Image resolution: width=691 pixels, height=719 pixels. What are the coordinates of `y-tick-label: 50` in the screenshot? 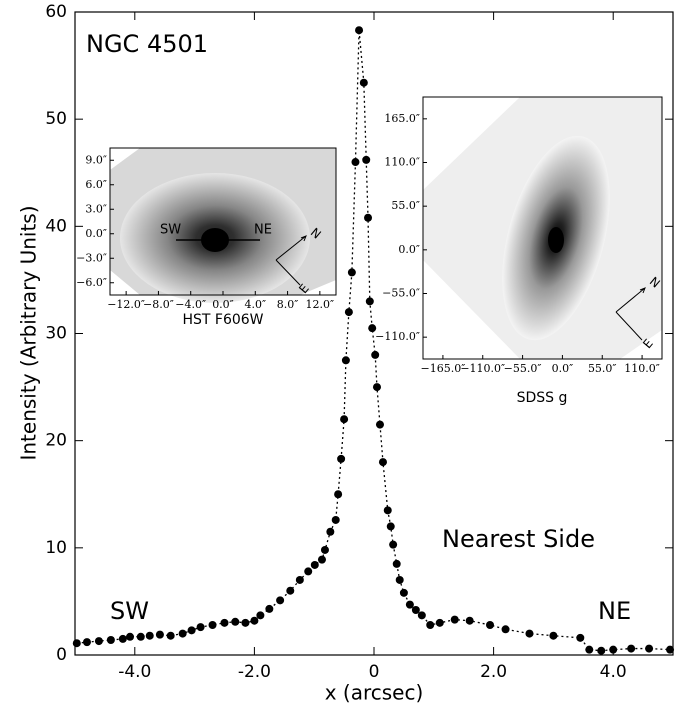 It's located at (56, 119).